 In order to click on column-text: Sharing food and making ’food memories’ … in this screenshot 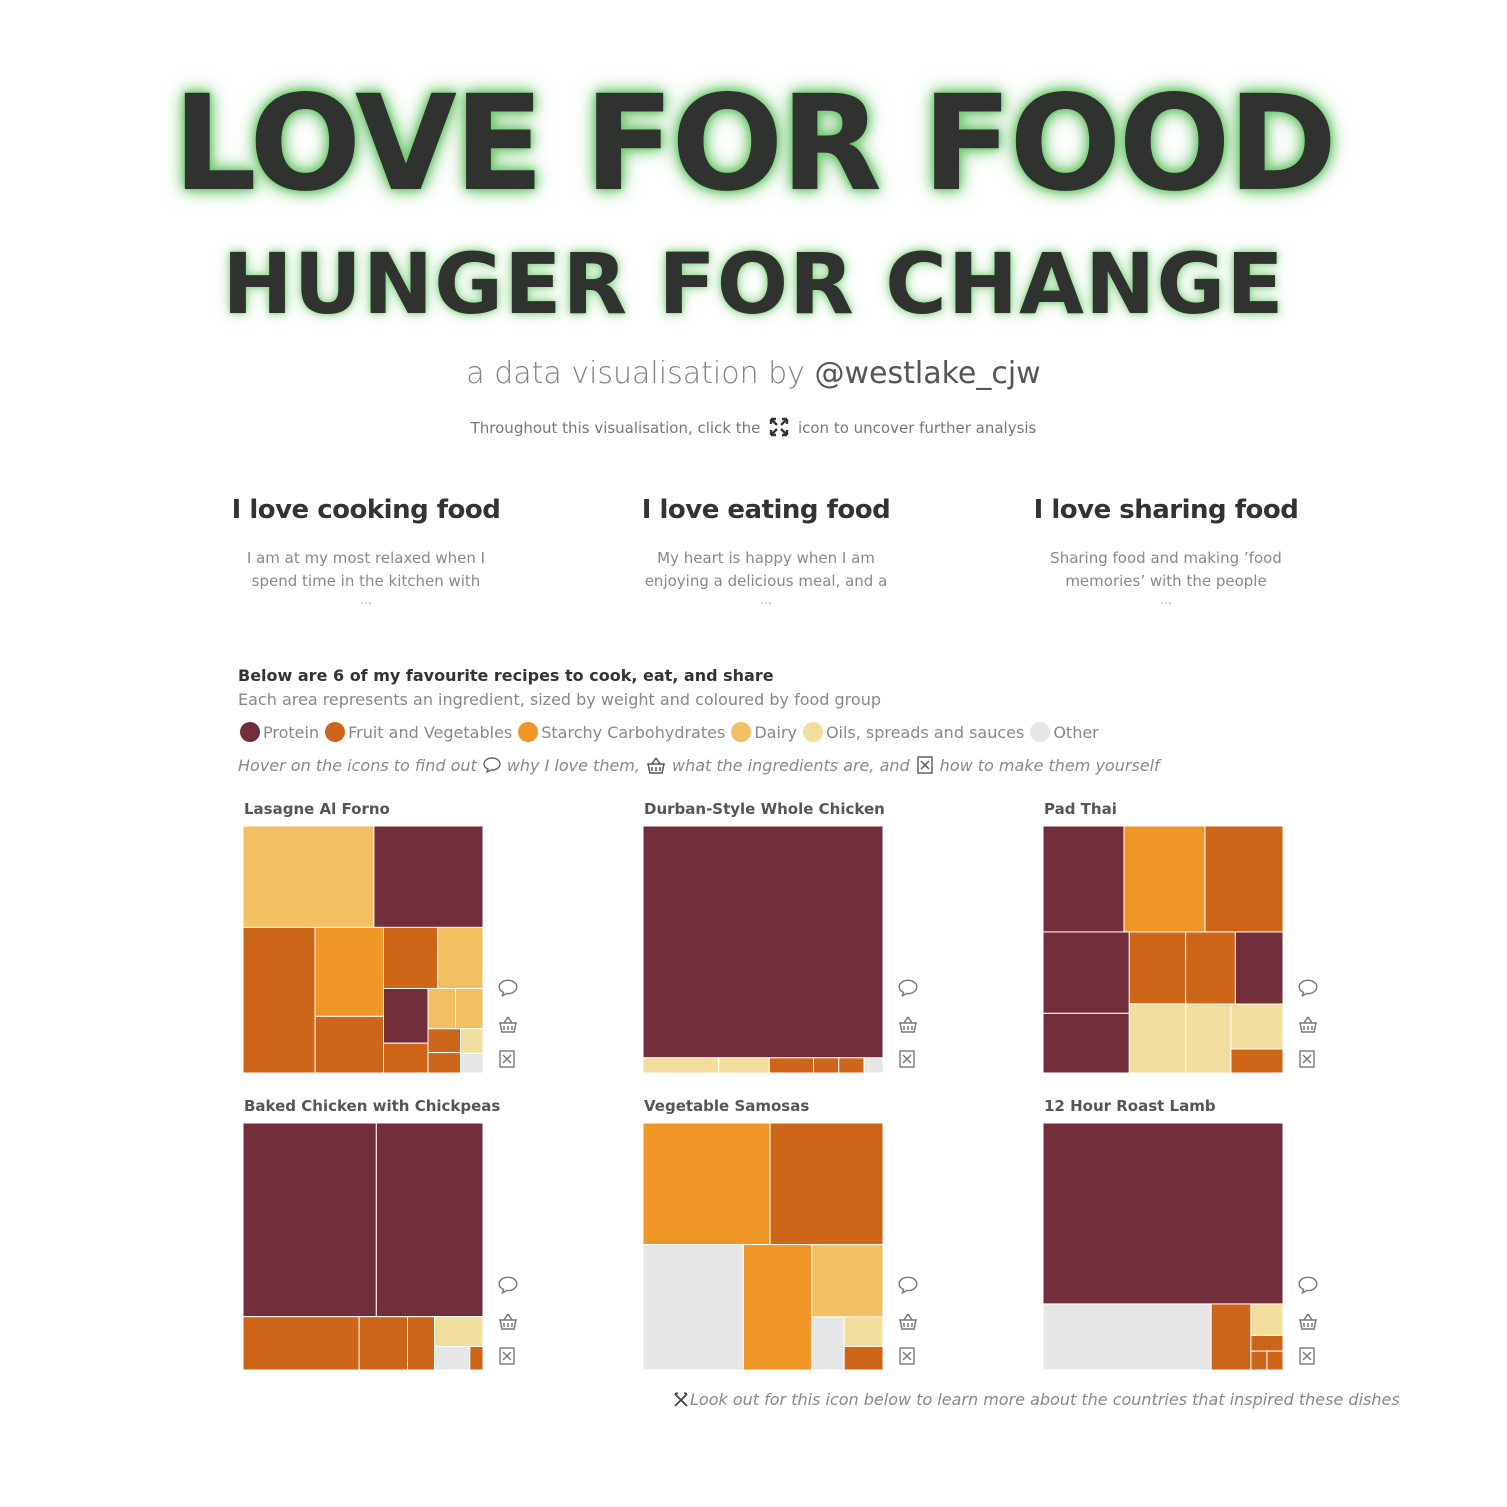, I will do `click(1166, 569)`.